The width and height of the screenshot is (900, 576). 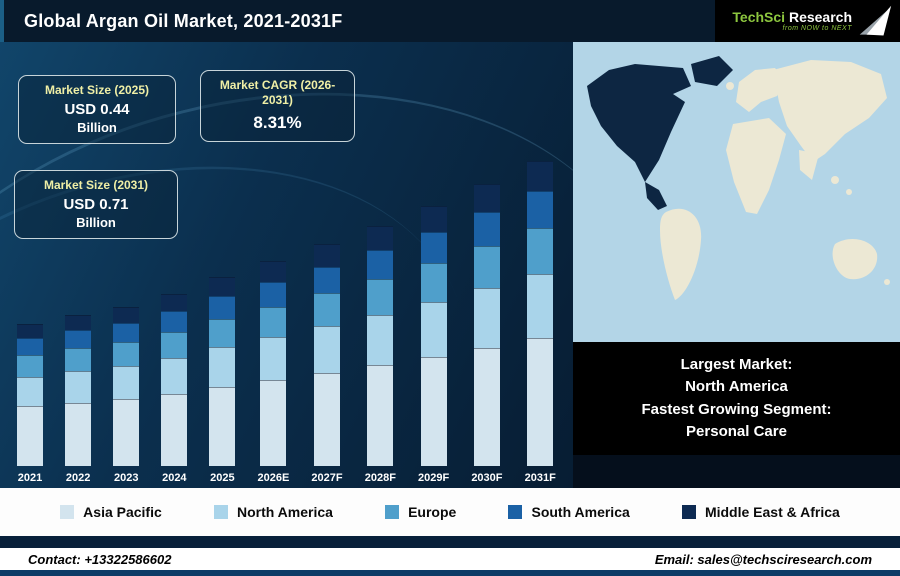 What do you see at coordinates (96, 185) in the screenshot?
I see `info-box-title: Market Size (2031)` at bounding box center [96, 185].